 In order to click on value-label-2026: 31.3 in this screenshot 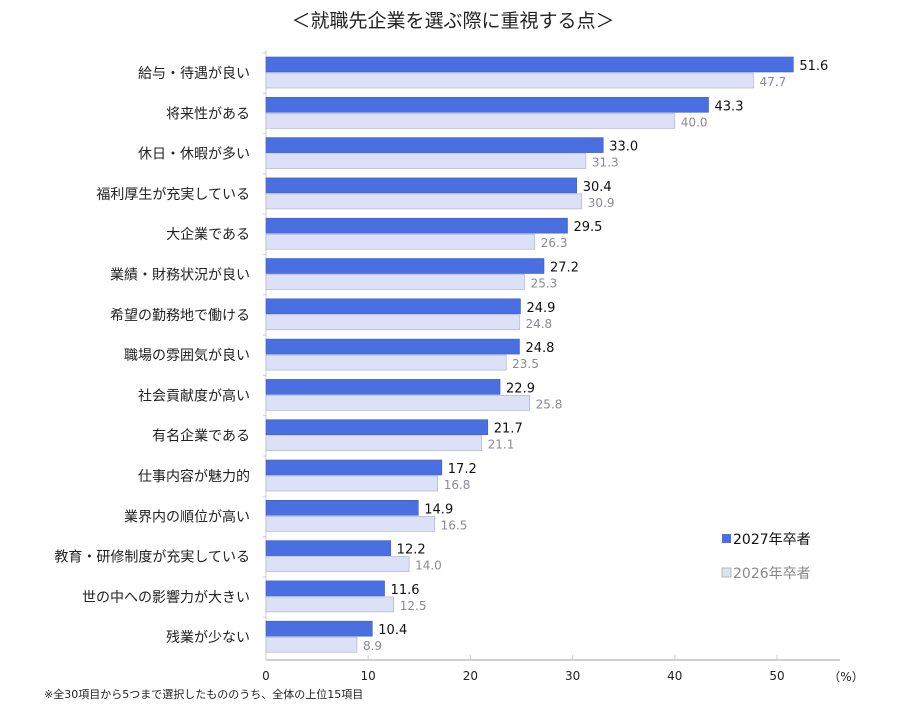, I will do `click(605, 163)`.